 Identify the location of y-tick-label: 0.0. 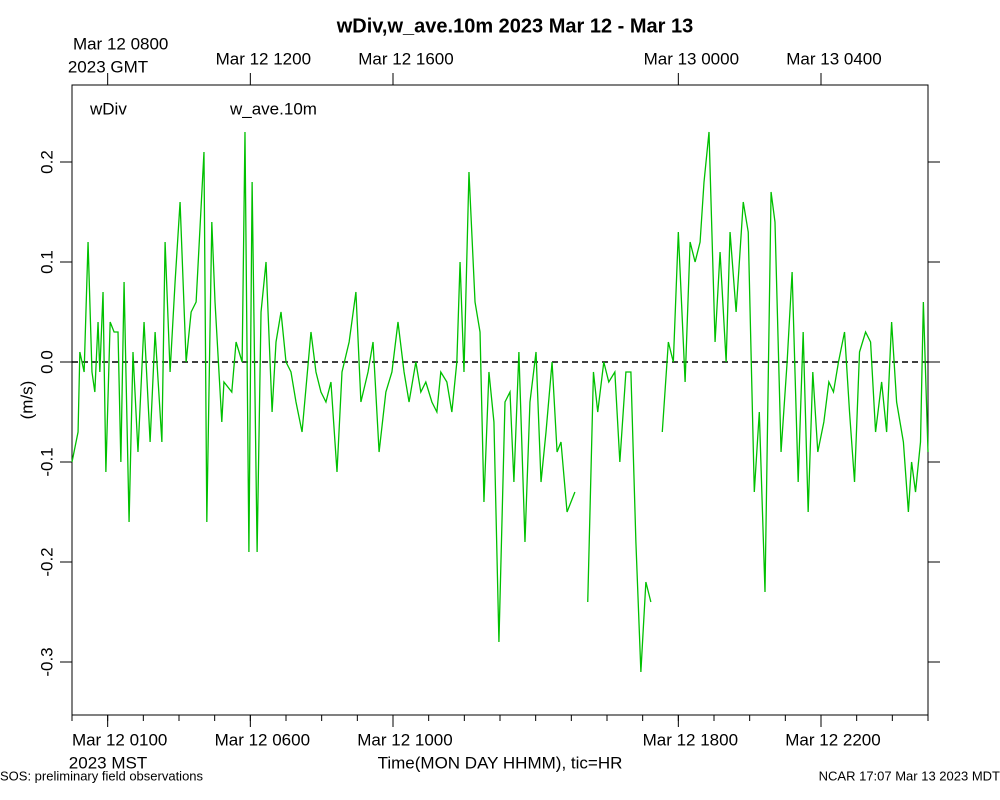
(46, 362).